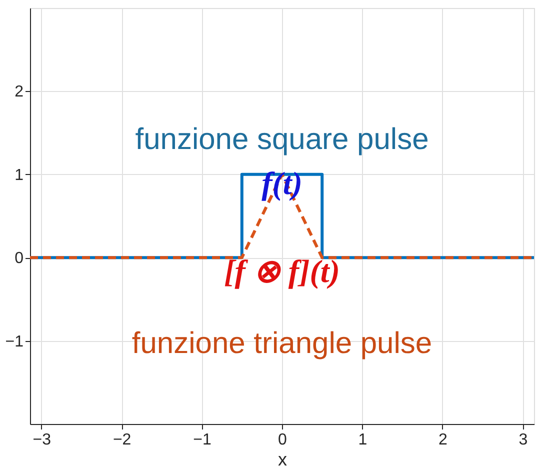  I want to click on x-tick-label: −1, so click(202, 440).